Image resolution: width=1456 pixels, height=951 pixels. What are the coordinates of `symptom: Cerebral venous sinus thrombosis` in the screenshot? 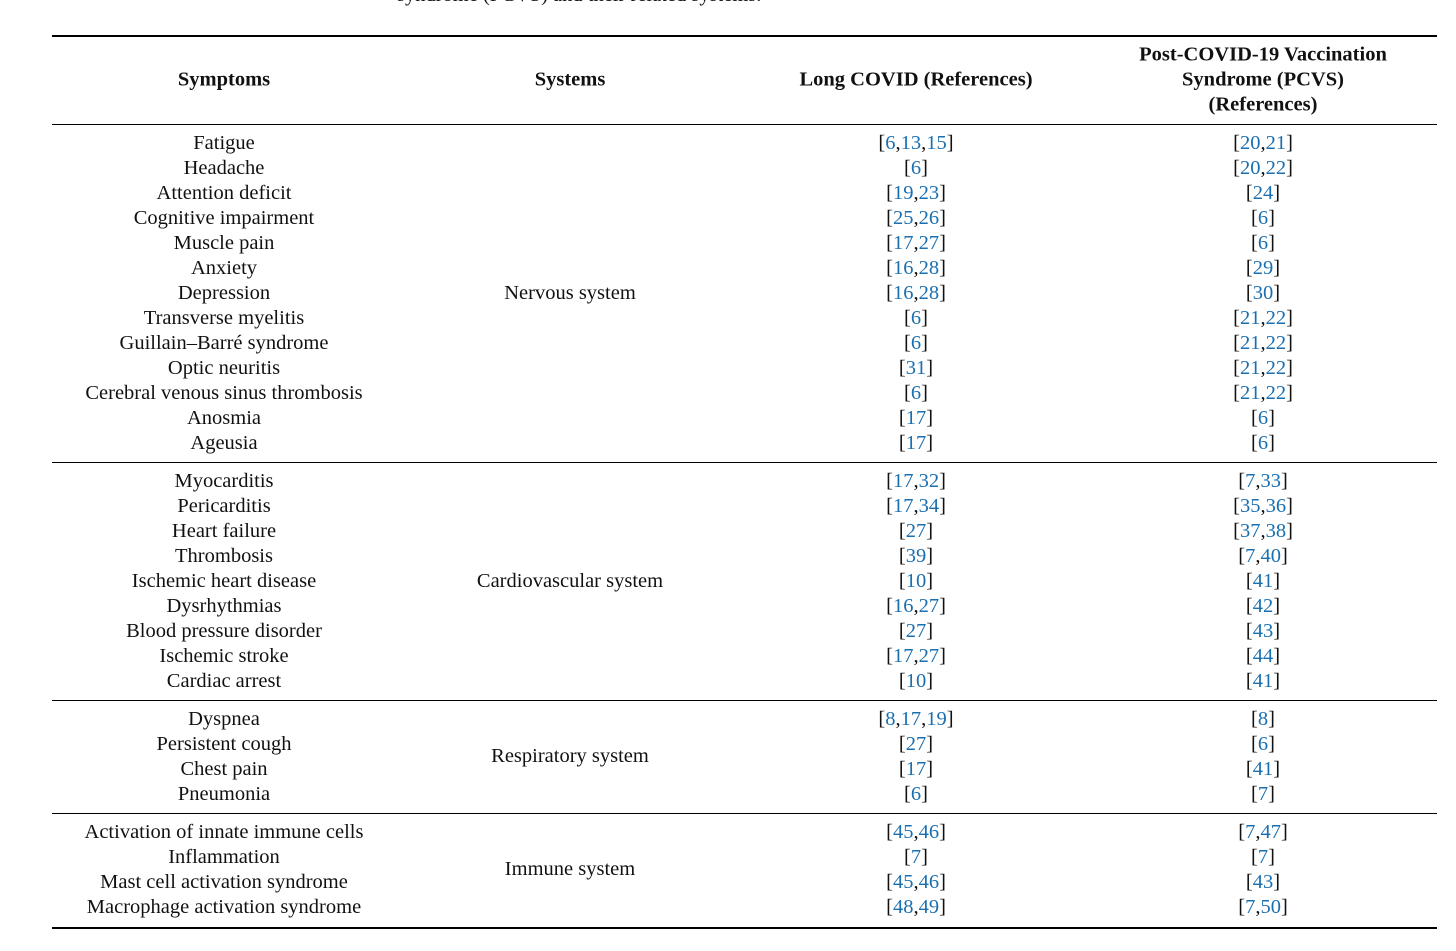 It's located at (224, 392).